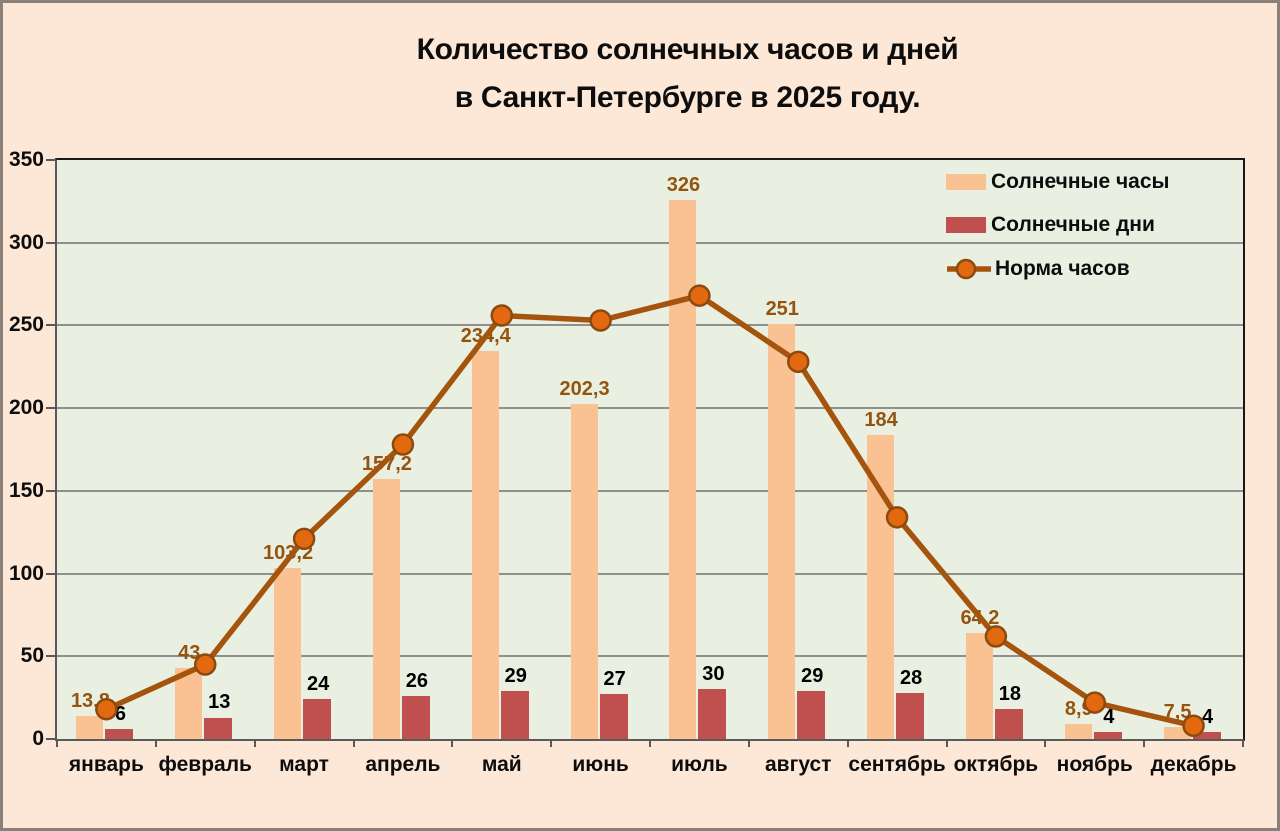 The height and width of the screenshot is (831, 1280). Describe the element at coordinates (120, 714) in the screenshot. I see `days-value-label: 6` at that location.